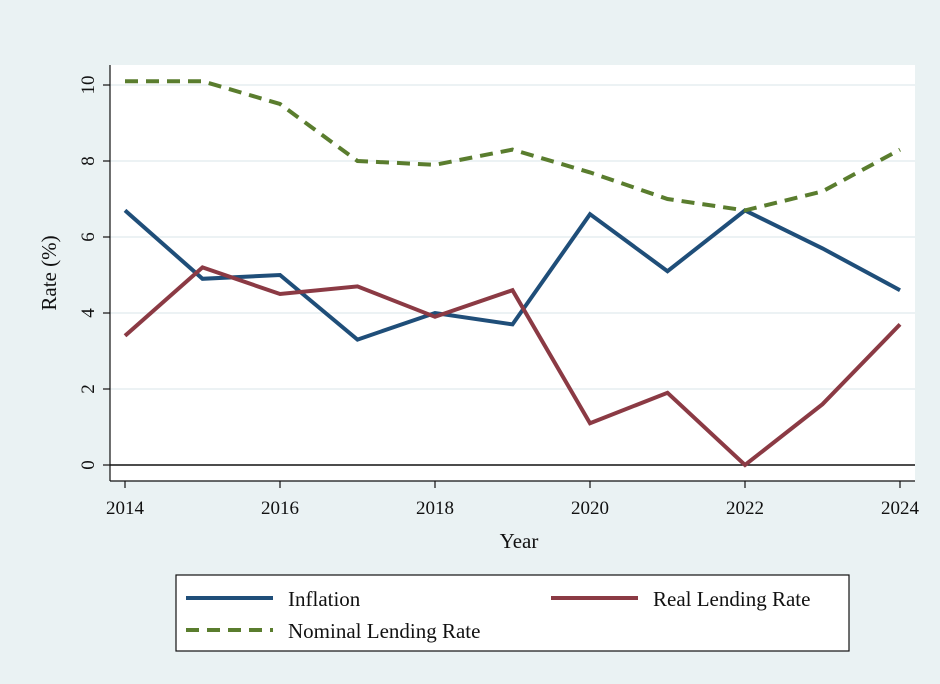 The width and height of the screenshot is (940, 684). I want to click on y-tick-label: 4, so click(88, 313).